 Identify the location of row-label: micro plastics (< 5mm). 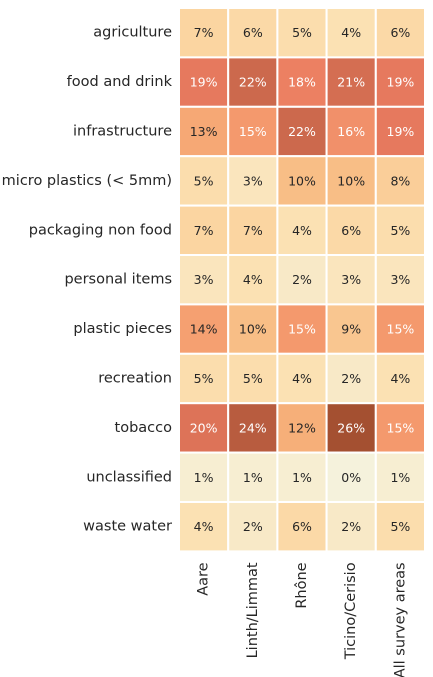
(87, 181).